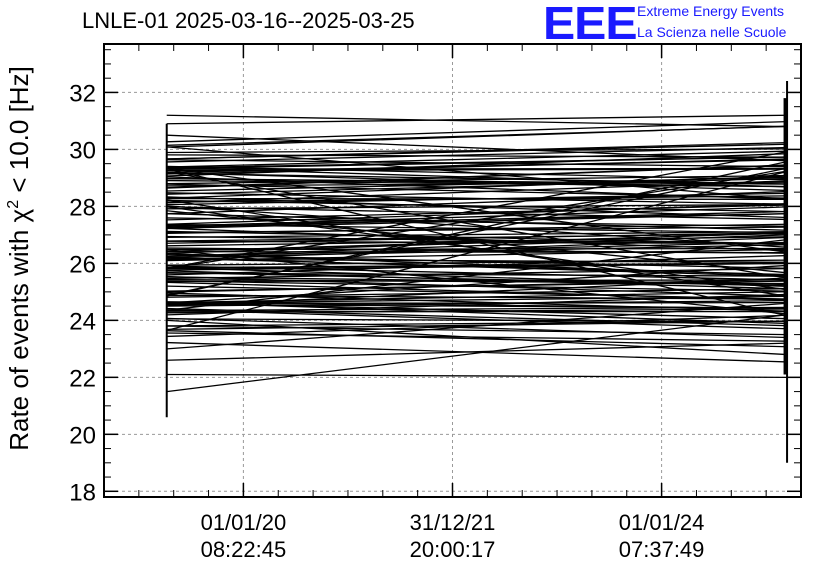  I want to click on x-tick-time-label: 08:22:45, so click(244, 549).